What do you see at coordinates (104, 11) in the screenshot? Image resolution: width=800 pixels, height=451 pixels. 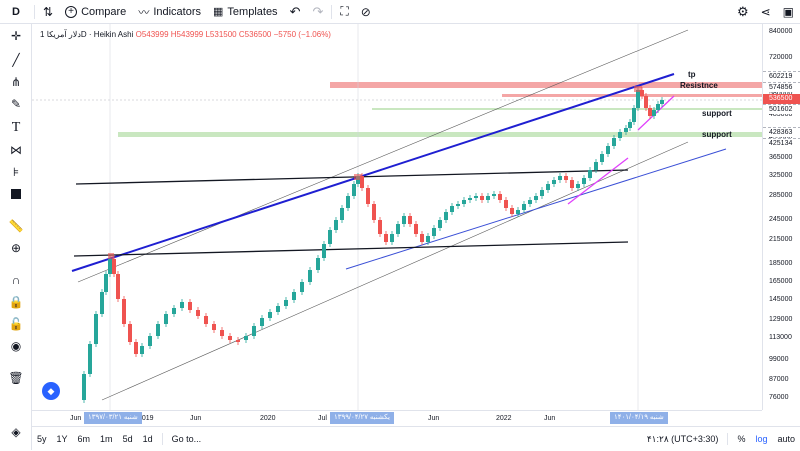 I see `compare-label: Compare` at bounding box center [104, 11].